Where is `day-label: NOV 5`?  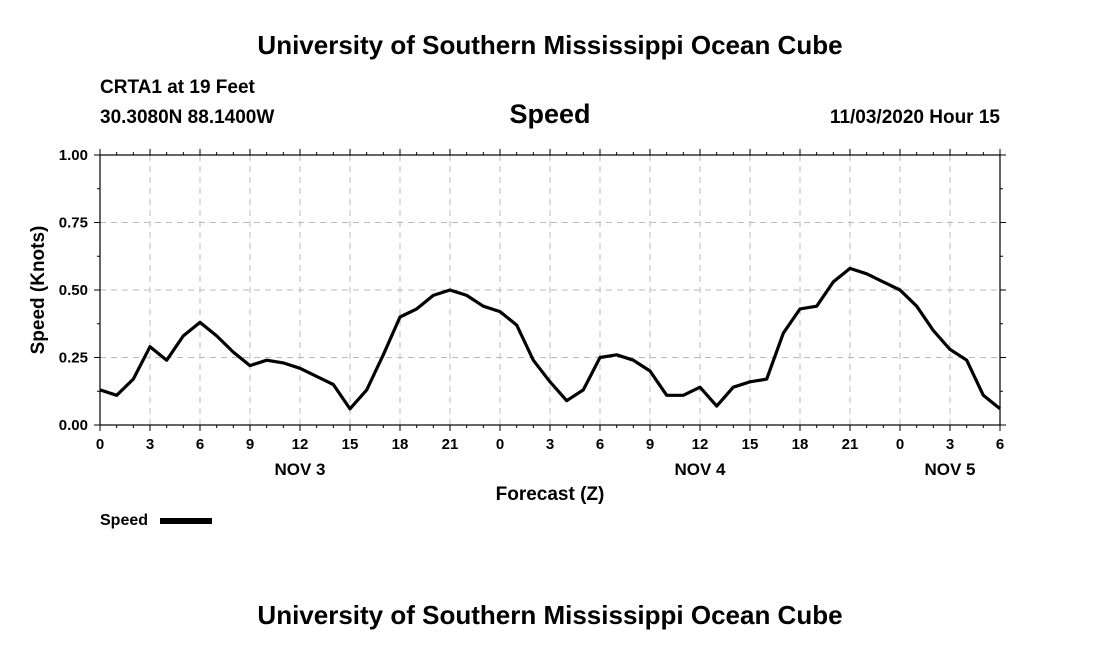
day-label: NOV 5 is located at coordinates (949, 469).